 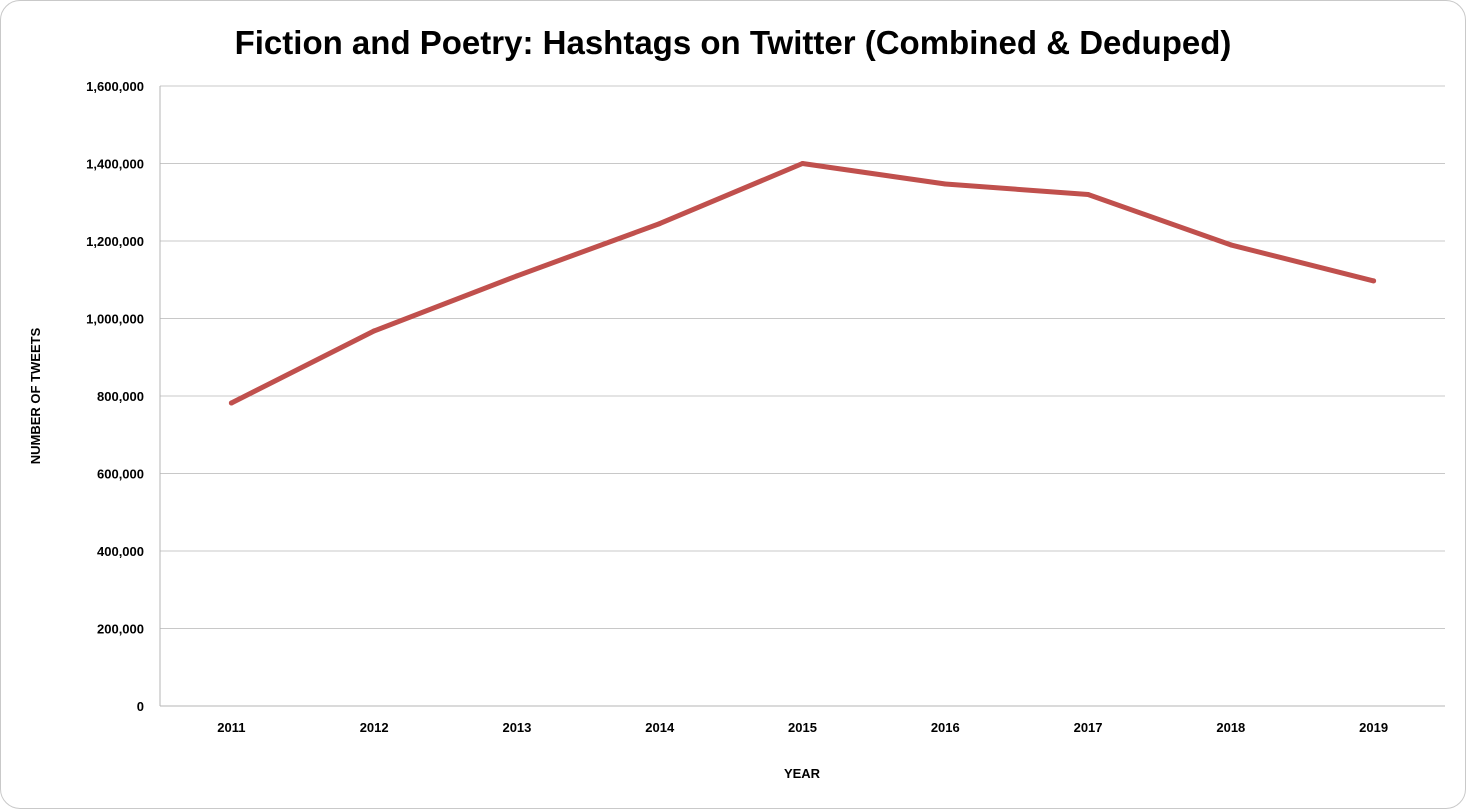 What do you see at coordinates (802, 773) in the screenshot?
I see `x-axis-title: YEAR` at bounding box center [802, 773].